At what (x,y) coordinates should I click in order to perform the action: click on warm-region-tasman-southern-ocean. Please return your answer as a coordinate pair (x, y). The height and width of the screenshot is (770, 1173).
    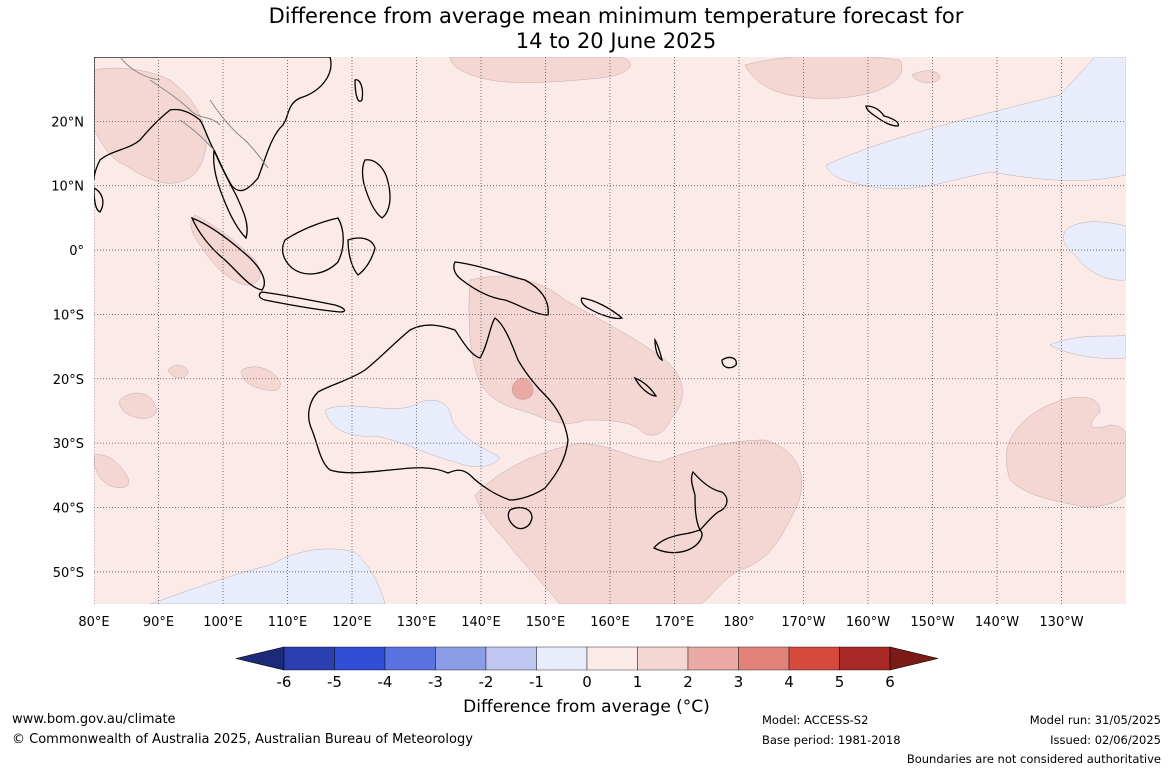
    Looking at the image, I should click on (638, 521).